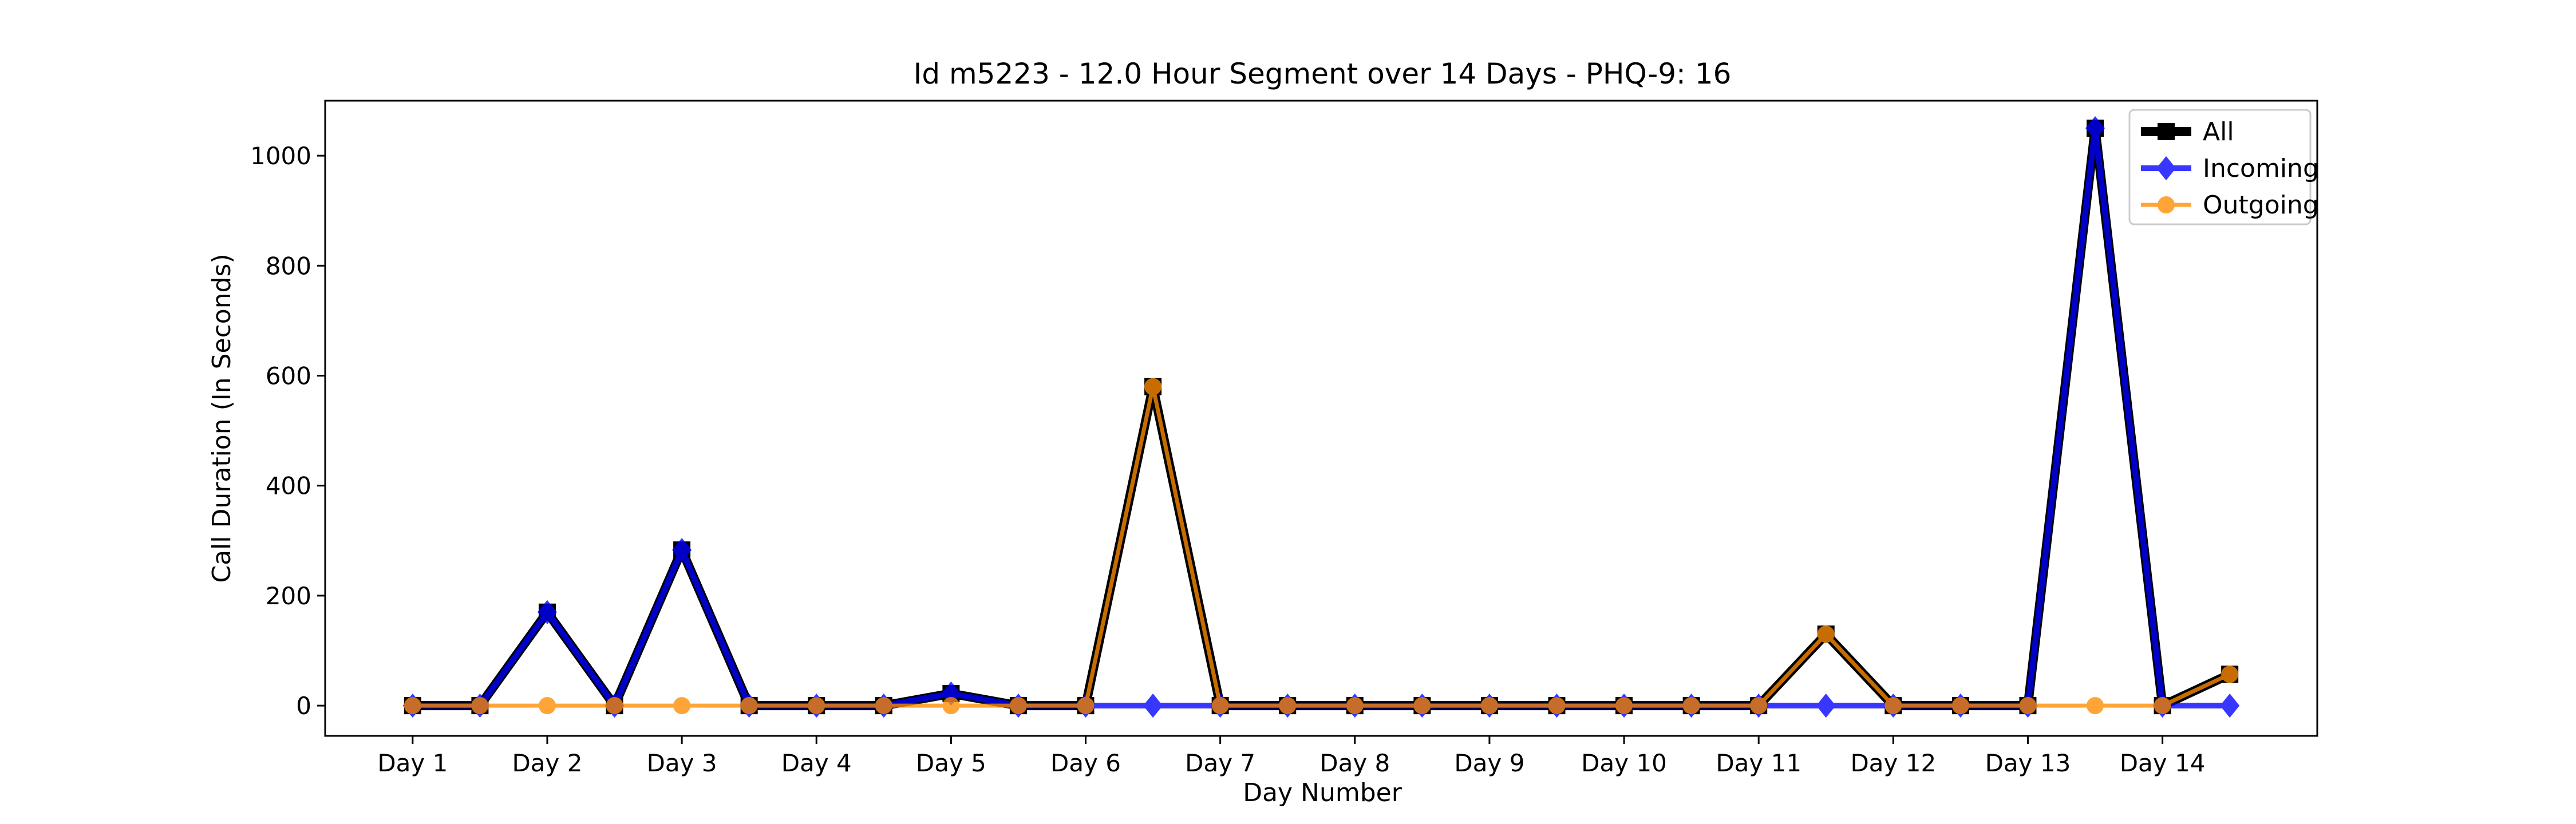  Describe the element at coordinates (2218, 131) in the screenshot. I see `legend-label: All` at that location.